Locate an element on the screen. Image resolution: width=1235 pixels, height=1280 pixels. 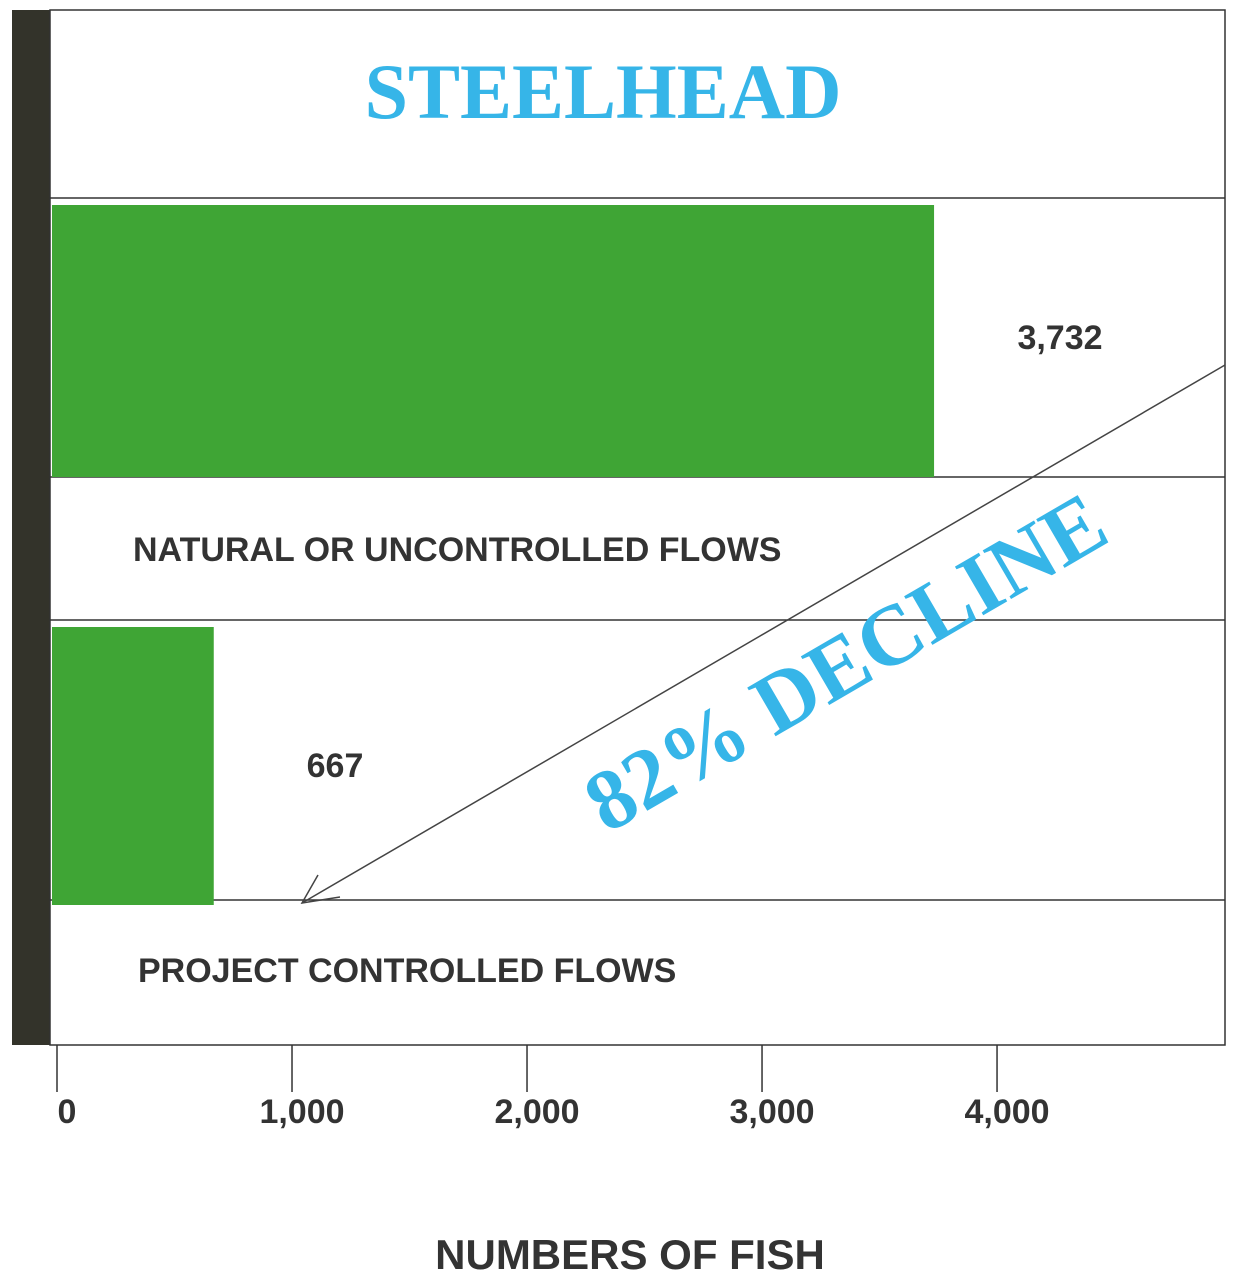
left-band is located at coordinates (31, 527).